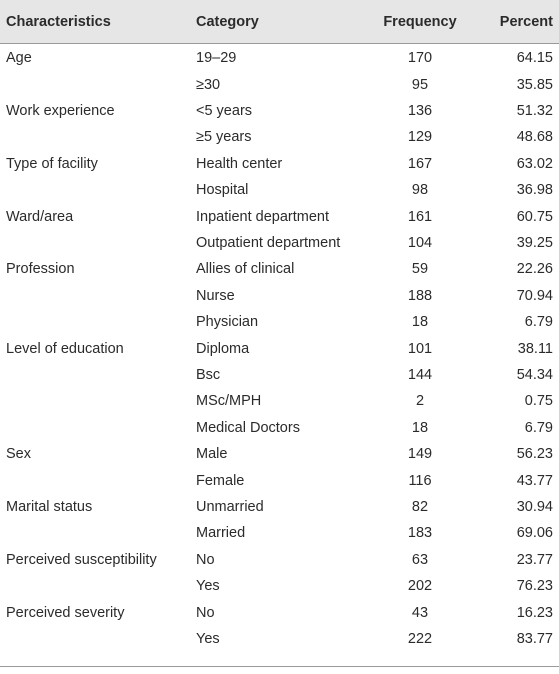 Image resolution: width=559 pixels, height=674 pixels. I want to click on percent-cell: 60.75, so click(534, 216).